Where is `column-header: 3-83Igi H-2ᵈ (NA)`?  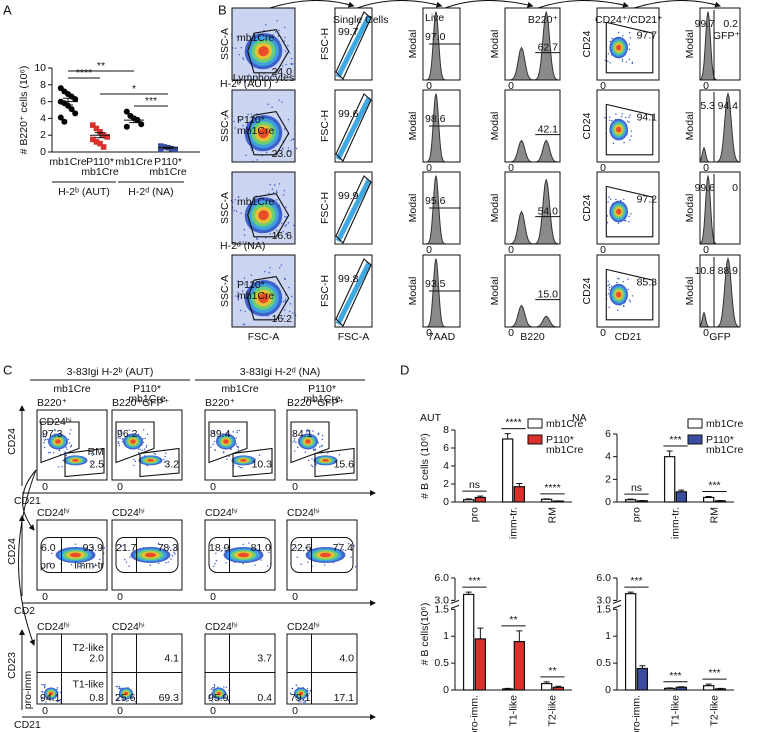
column-header: 3-83Igi H-2ᵈ (NA) is located at coordinates (280, 372).